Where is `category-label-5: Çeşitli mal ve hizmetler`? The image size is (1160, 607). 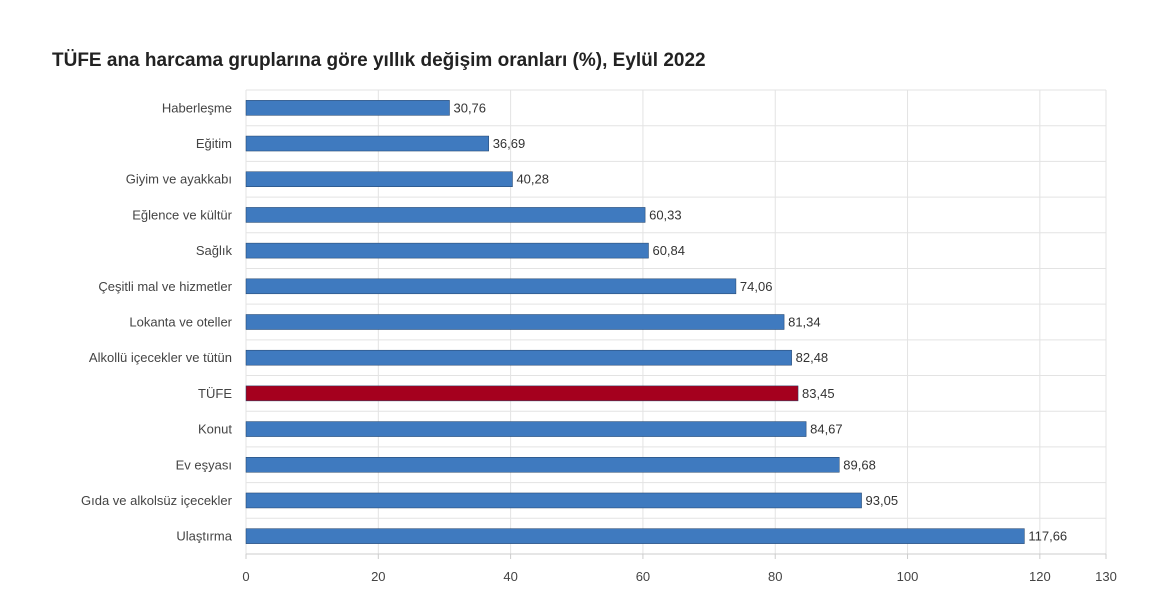
category-label-5: Çeşitli mal ve hizmetler is located at coordinates (165, 286).